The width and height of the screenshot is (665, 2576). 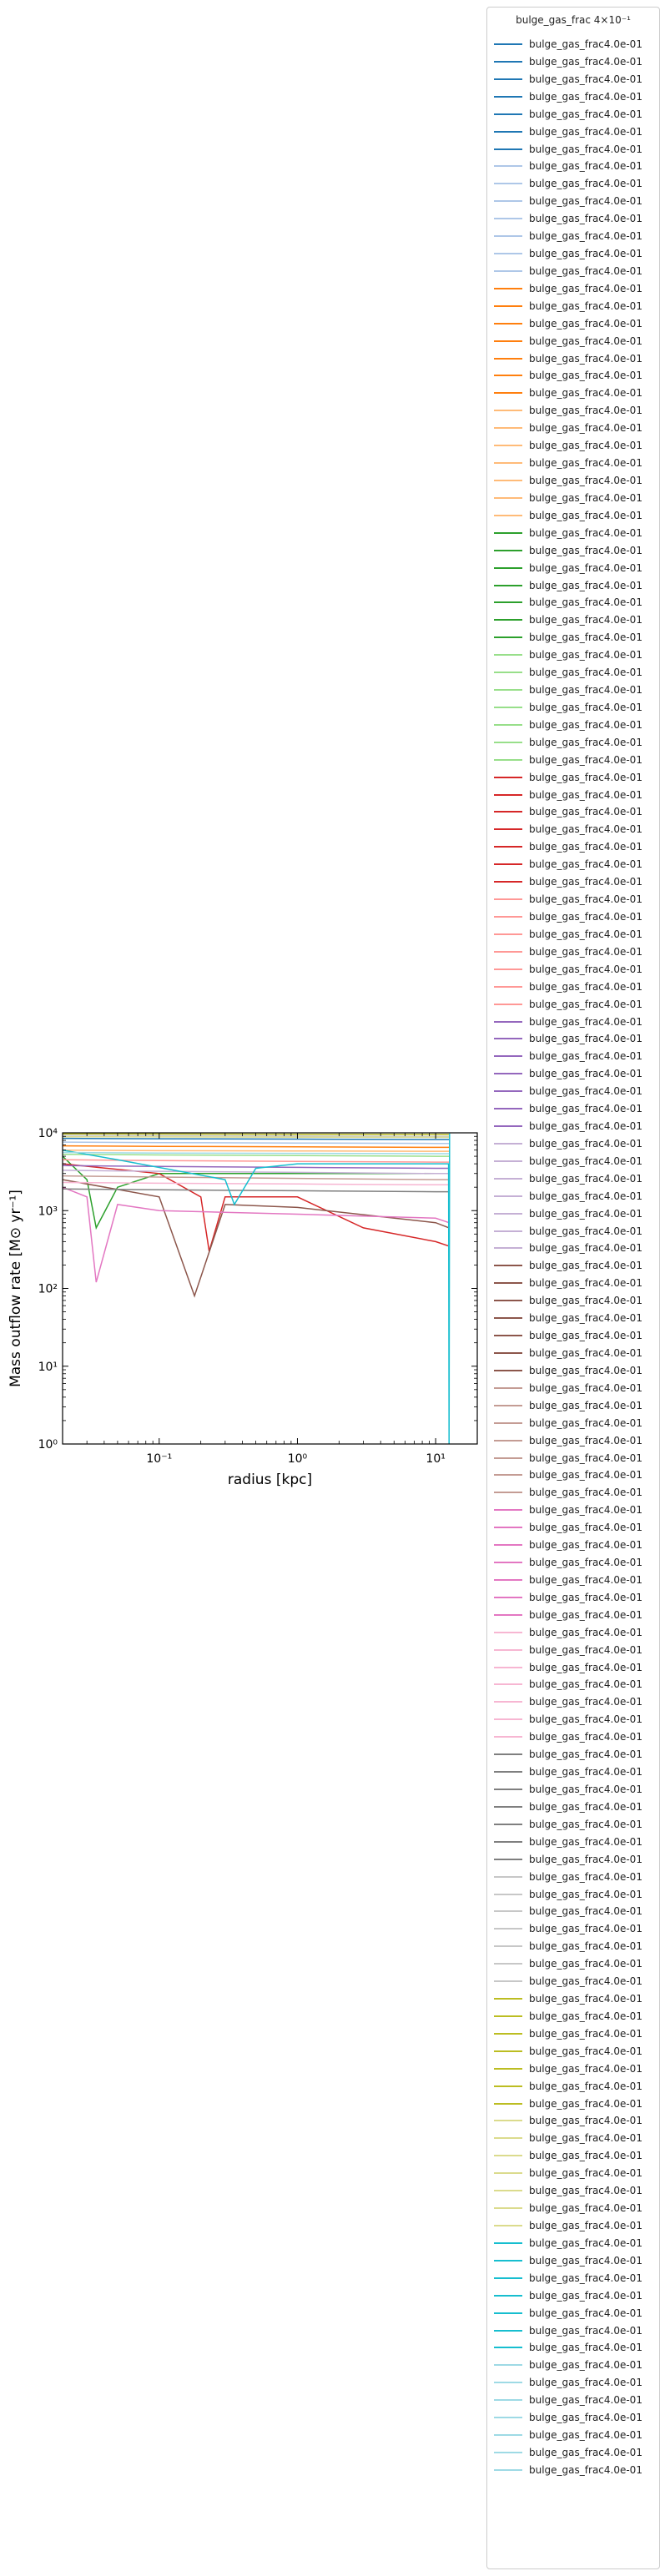 What do you see at coordinates (270, 1480) in the screenshot?
I see `x-axis-label: radius [kpc]` at bounding box center [270, 1480].